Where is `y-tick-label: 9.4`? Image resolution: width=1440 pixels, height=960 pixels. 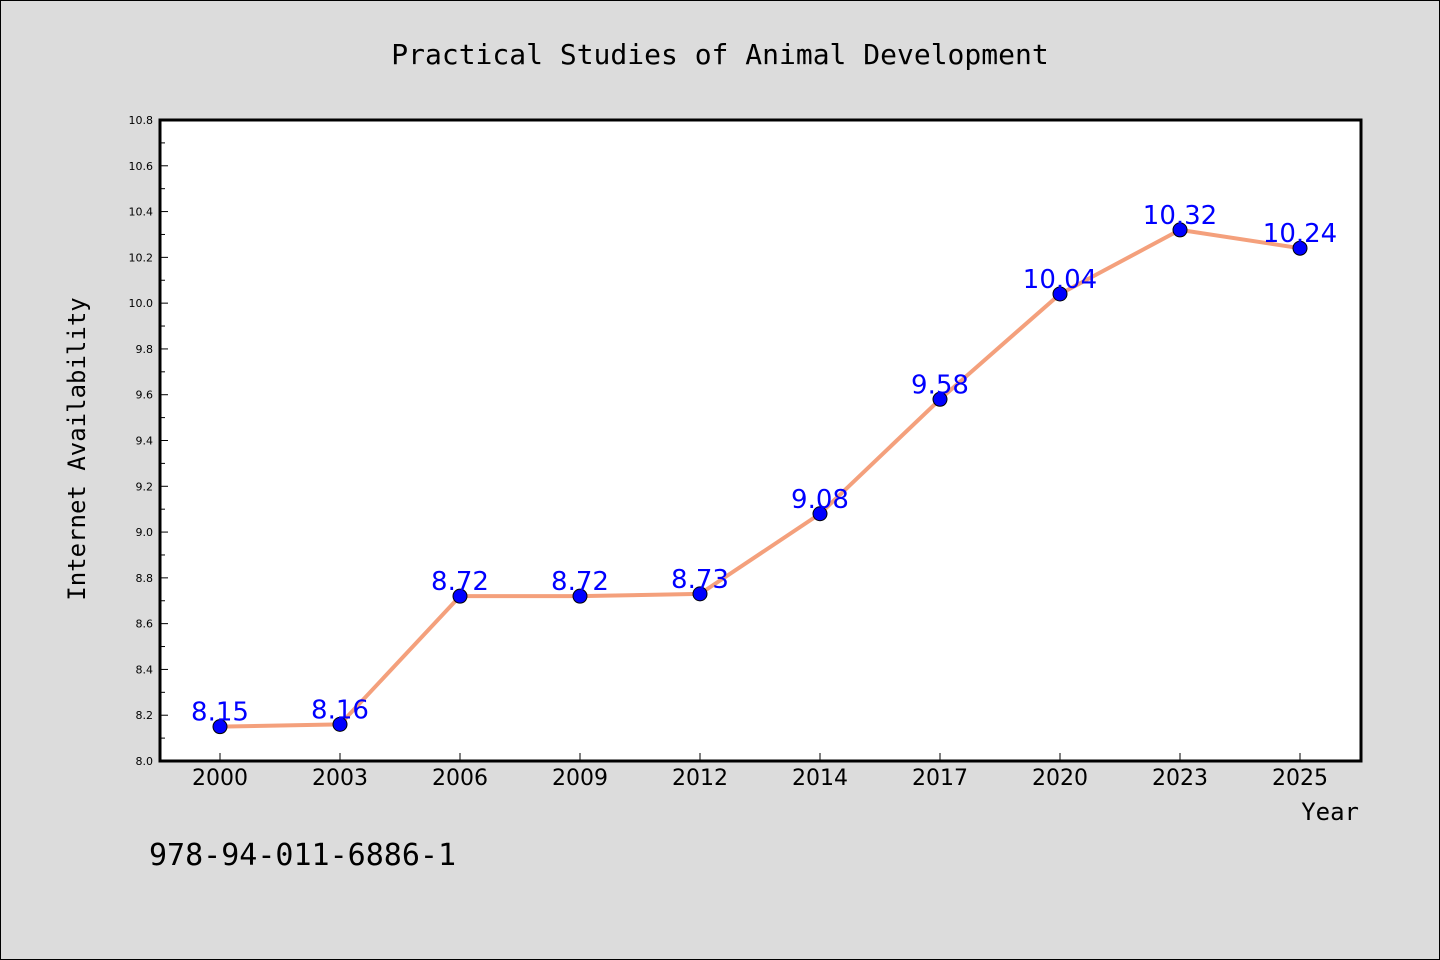
y-tick-label: 9.4 is located at coordinates (145, 441).